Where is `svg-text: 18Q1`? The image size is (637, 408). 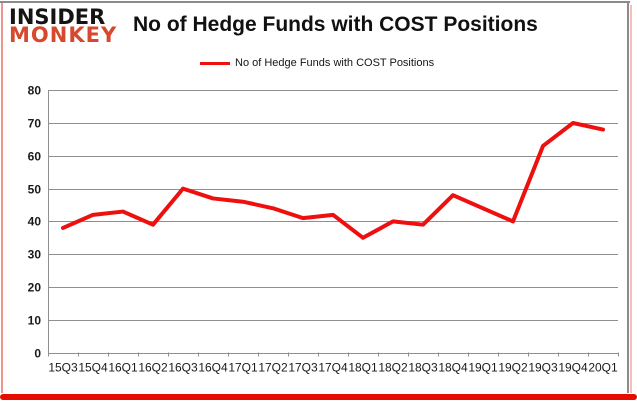 svg-text: 18Q1 is located at coordinates (363, 368).